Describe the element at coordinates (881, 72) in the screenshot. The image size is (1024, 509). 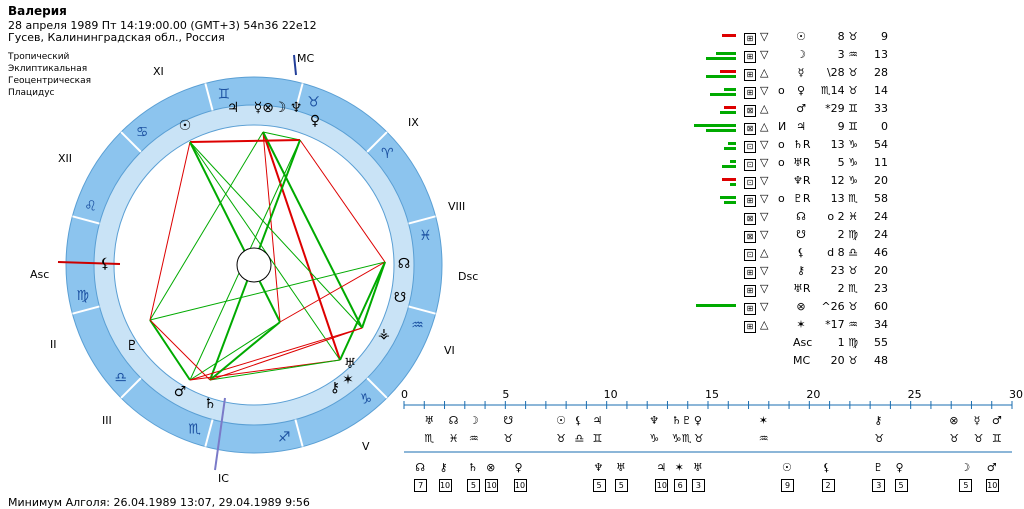
I see `row-min: 28` at that location.